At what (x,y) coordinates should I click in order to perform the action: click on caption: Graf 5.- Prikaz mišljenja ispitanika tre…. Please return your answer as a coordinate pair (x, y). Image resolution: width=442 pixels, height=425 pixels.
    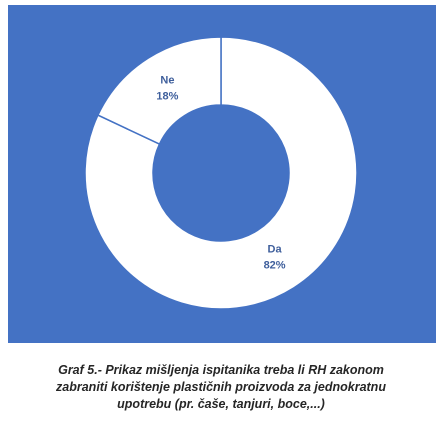
    Looking at the image, I should click on (221, 387).